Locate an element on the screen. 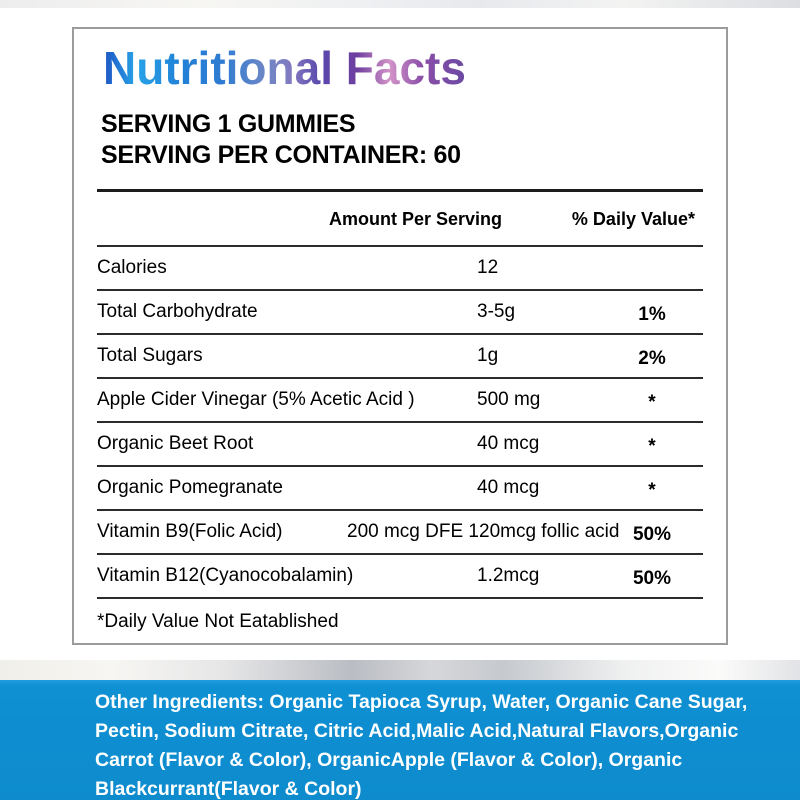 The image size is (800, 800). table-header-row: Amount Per Serving % Daily Value* is located at coordinates (400, 219).